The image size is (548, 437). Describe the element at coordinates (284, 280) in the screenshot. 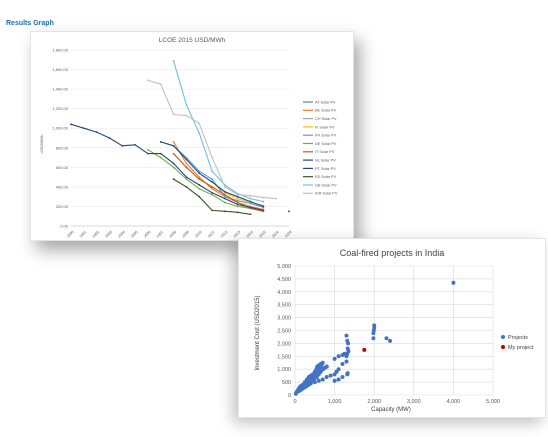

I see `coal-y-tick-label: 4,500` at that location.